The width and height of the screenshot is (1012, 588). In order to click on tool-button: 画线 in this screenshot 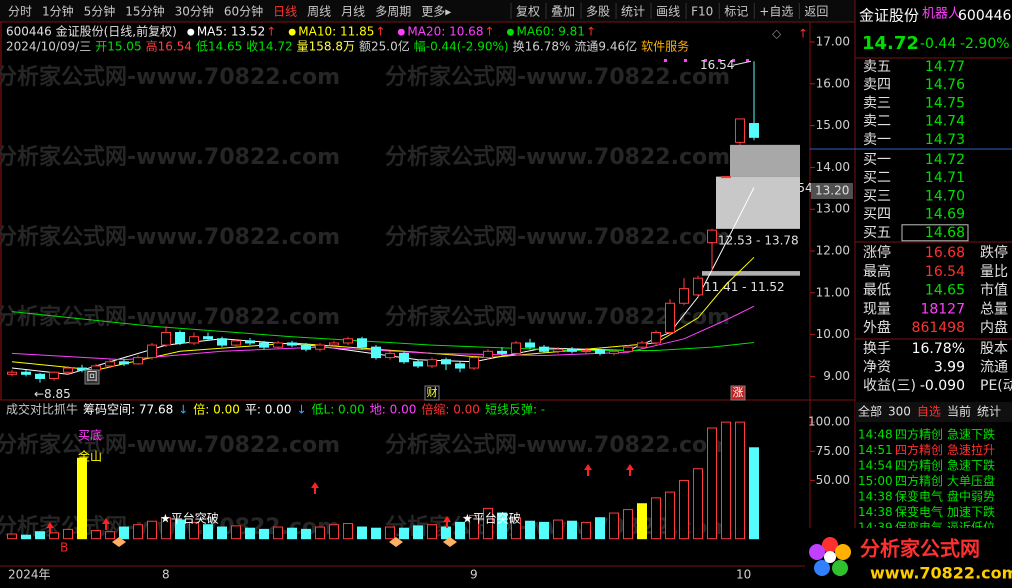, I will do `click(668, 12)`.